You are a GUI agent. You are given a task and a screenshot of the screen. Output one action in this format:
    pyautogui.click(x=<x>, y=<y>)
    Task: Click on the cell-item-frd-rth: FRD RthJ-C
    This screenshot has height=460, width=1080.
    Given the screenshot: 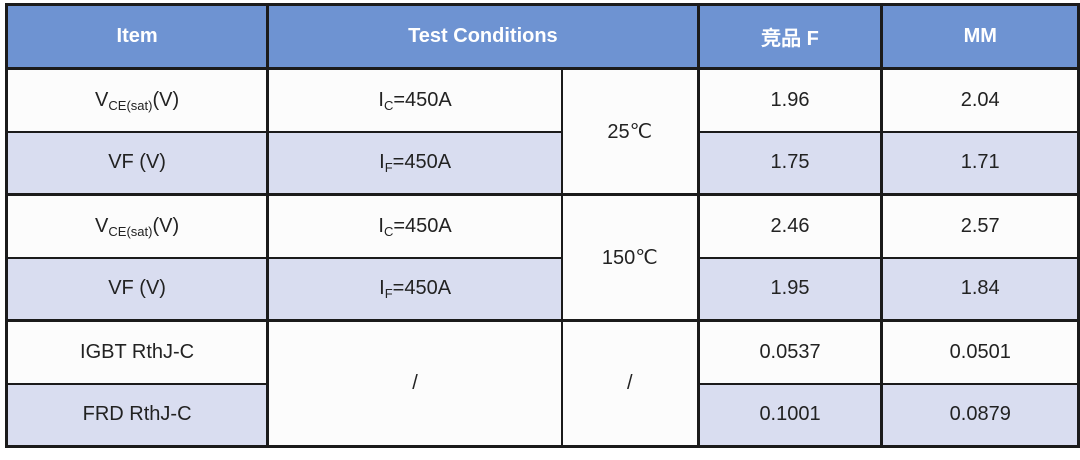 What is the action you would take?
    pyautogui.click(x=137, y=415)
    